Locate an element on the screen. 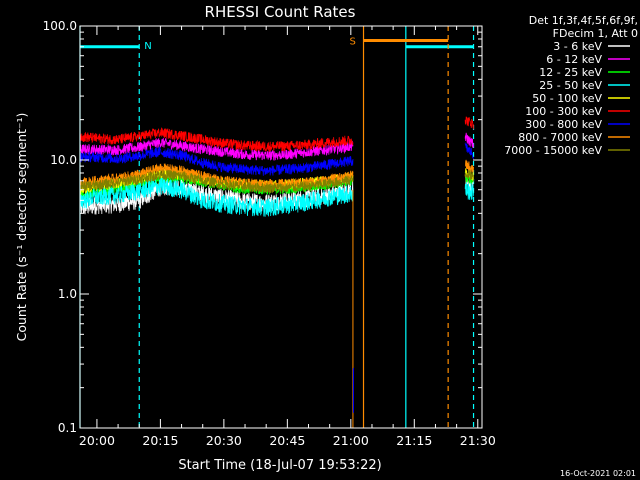  x-tick-label: 21:00 is located at coordinates (351, 440).